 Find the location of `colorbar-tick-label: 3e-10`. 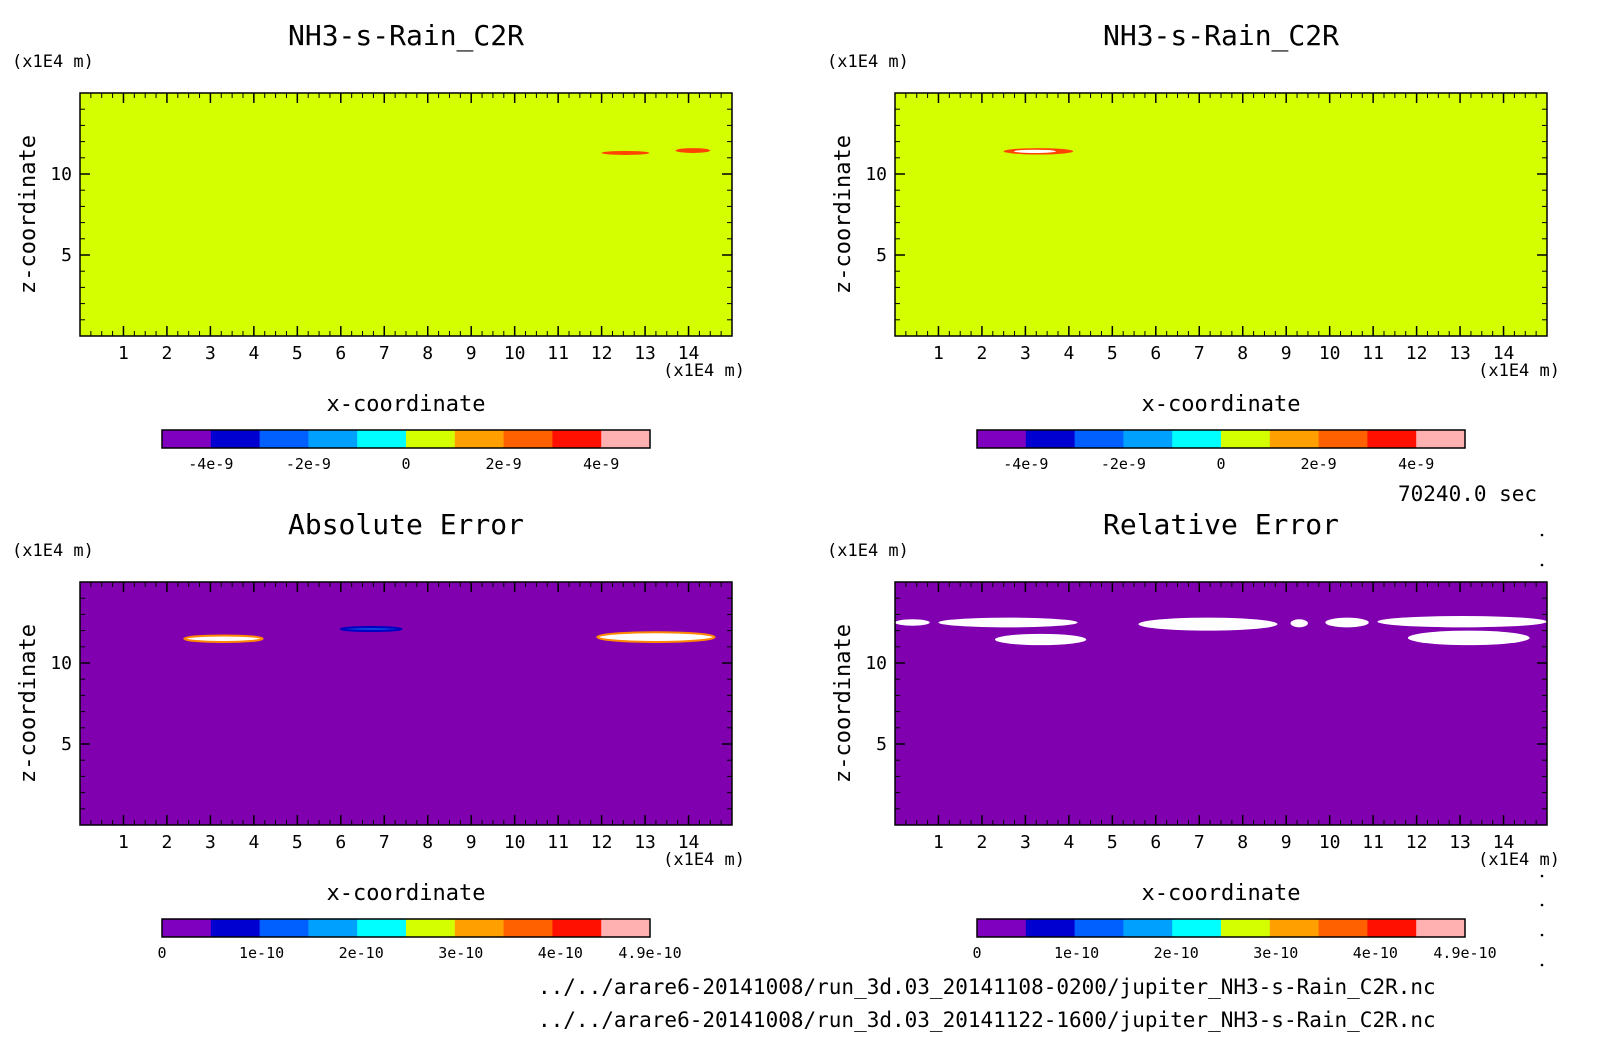

colorbar-tick-label: 3e-10 is located at coordinates (460, 953).